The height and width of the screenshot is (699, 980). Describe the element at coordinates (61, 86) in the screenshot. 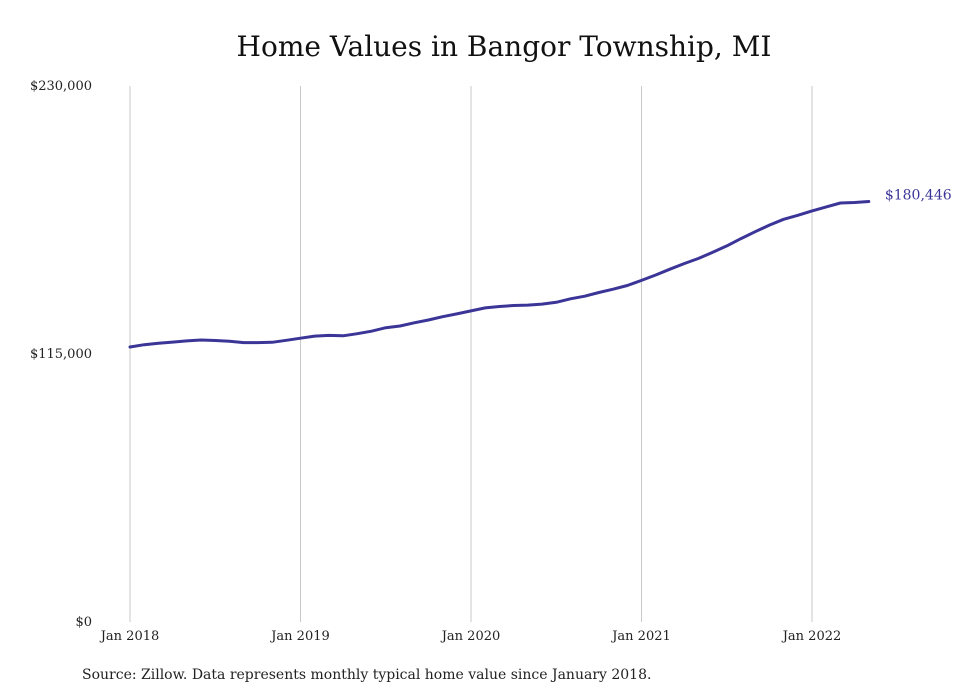

I see `y-tick-label: $230,000` at that location.